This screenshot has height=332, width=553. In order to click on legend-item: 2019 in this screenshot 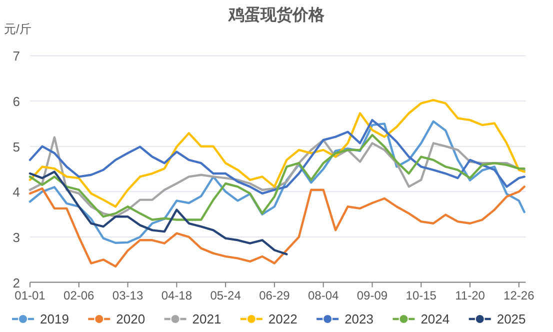, I will do `click(40, 319)`.